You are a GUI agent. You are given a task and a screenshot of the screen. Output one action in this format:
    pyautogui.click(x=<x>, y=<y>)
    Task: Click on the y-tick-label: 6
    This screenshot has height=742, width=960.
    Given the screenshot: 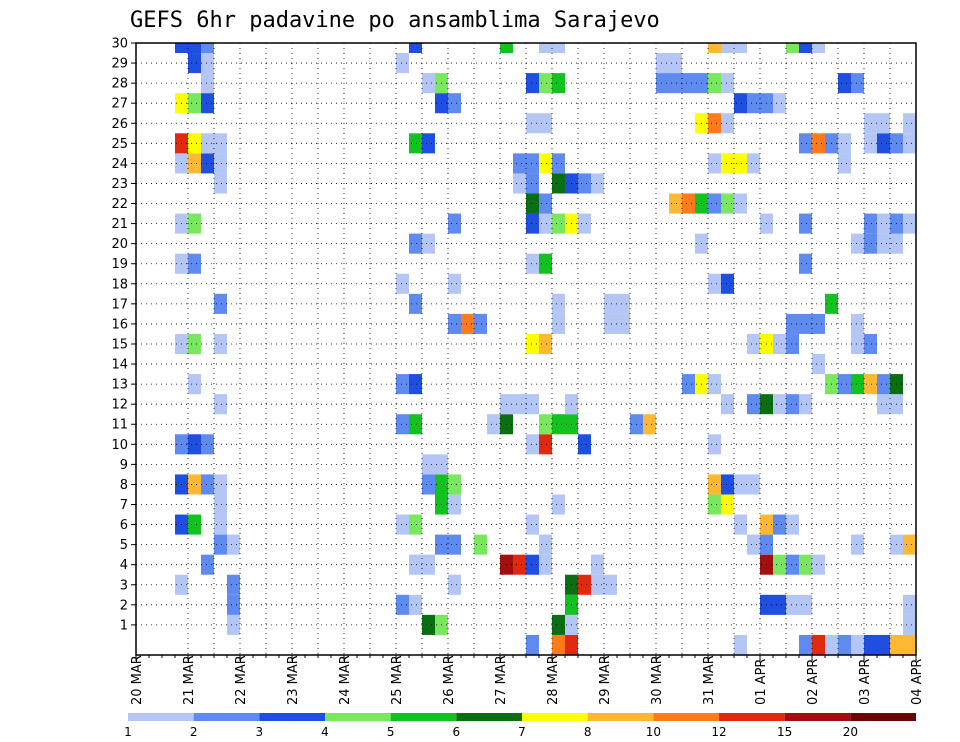 What is the action you would take?
    pyautogui.click(x=124, y=525)
    